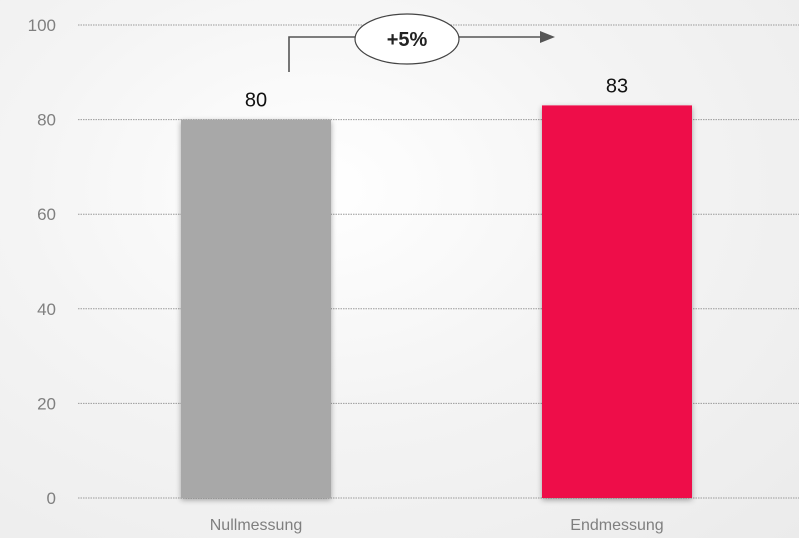 This screenshot has width=799, height=538. I want to click on y-axis-tick-labels: 0 20 40 60 80 100, so click(42, 262).